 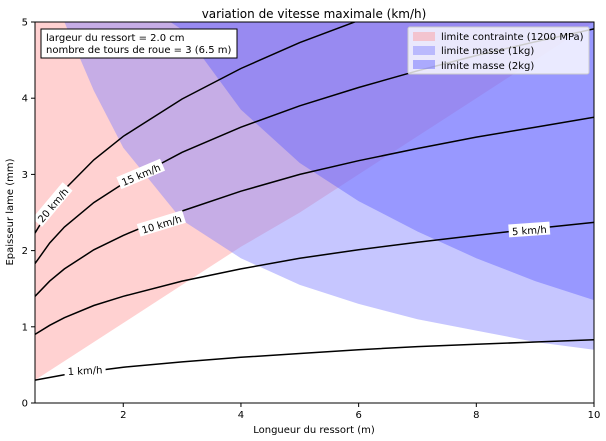 I want to click on y-tick-label-5: 5, so click(x=25, y=23).